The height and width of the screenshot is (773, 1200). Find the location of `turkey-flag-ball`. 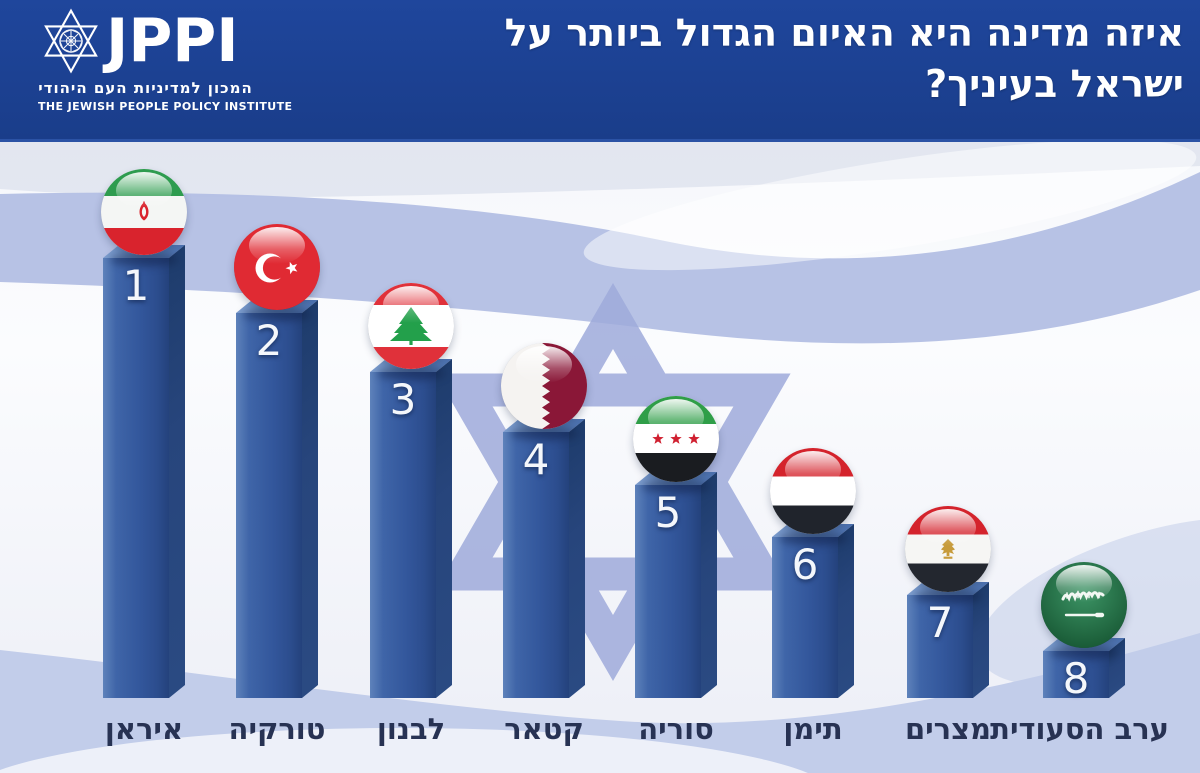

turkey-flag-ball is located at coordinates (277, 267).